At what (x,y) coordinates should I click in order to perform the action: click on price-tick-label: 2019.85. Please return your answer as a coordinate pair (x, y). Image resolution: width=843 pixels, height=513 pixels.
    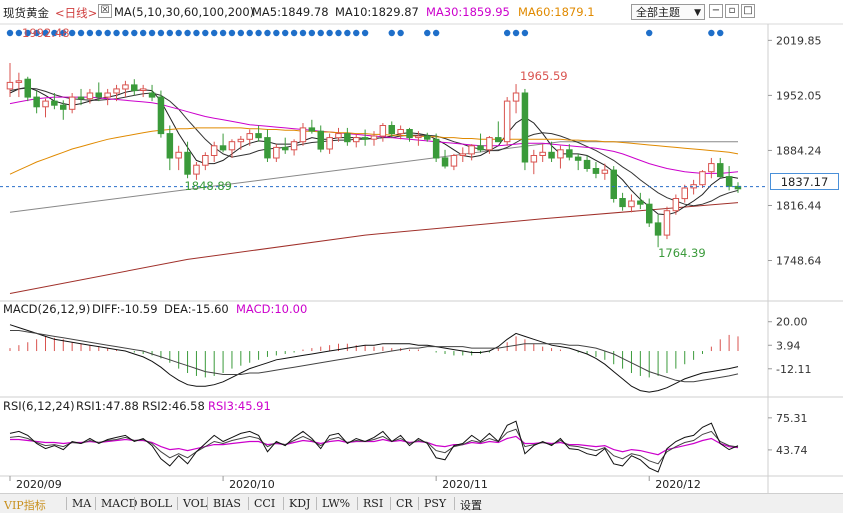
    Looking at the image, I should click on (799, 40).